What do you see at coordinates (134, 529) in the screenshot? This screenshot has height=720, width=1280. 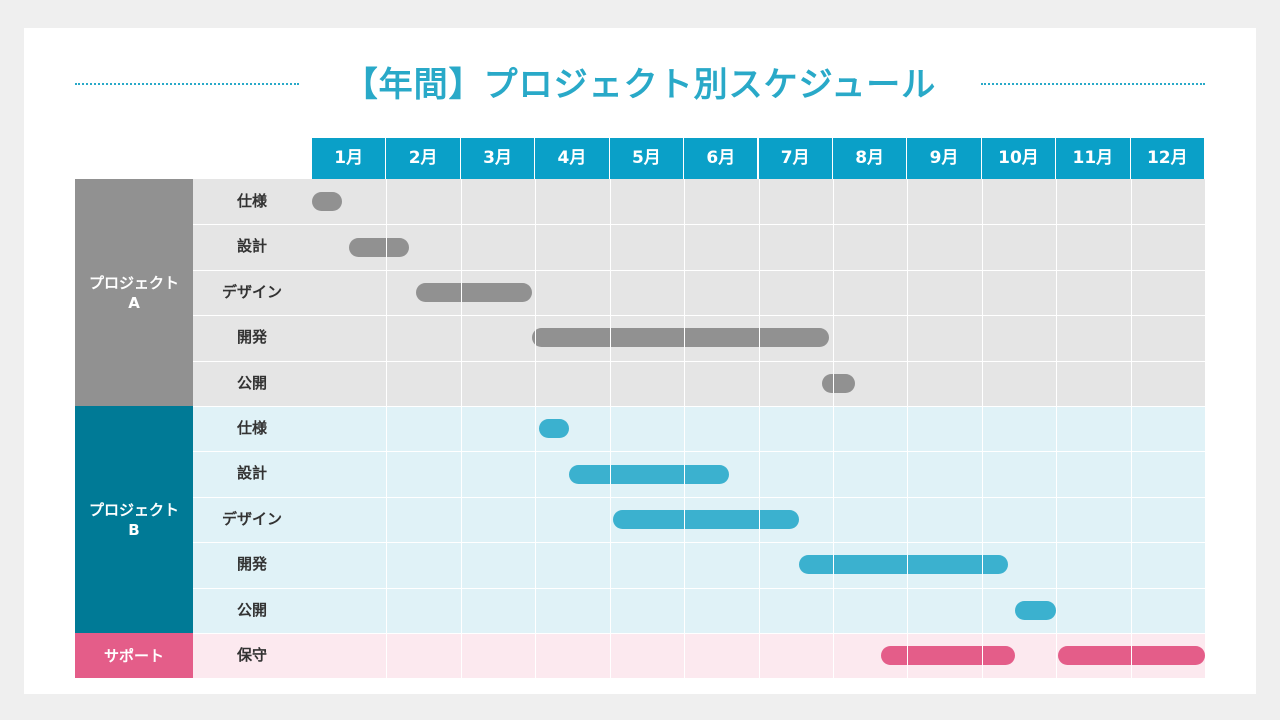 I see `group-label-line2: B` at bounding box center [134, 529].